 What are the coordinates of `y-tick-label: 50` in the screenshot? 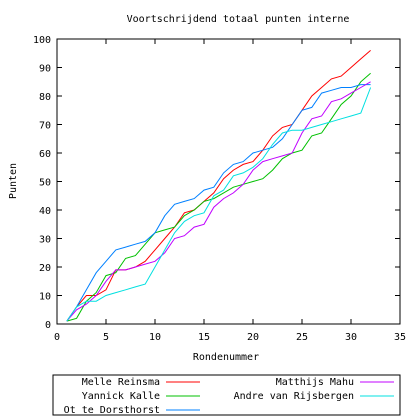 It's located at (45, 183).